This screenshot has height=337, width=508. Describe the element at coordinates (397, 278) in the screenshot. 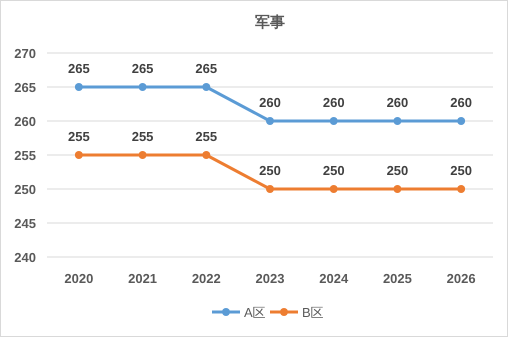

I see `x-tick-label: 2025` at that location.